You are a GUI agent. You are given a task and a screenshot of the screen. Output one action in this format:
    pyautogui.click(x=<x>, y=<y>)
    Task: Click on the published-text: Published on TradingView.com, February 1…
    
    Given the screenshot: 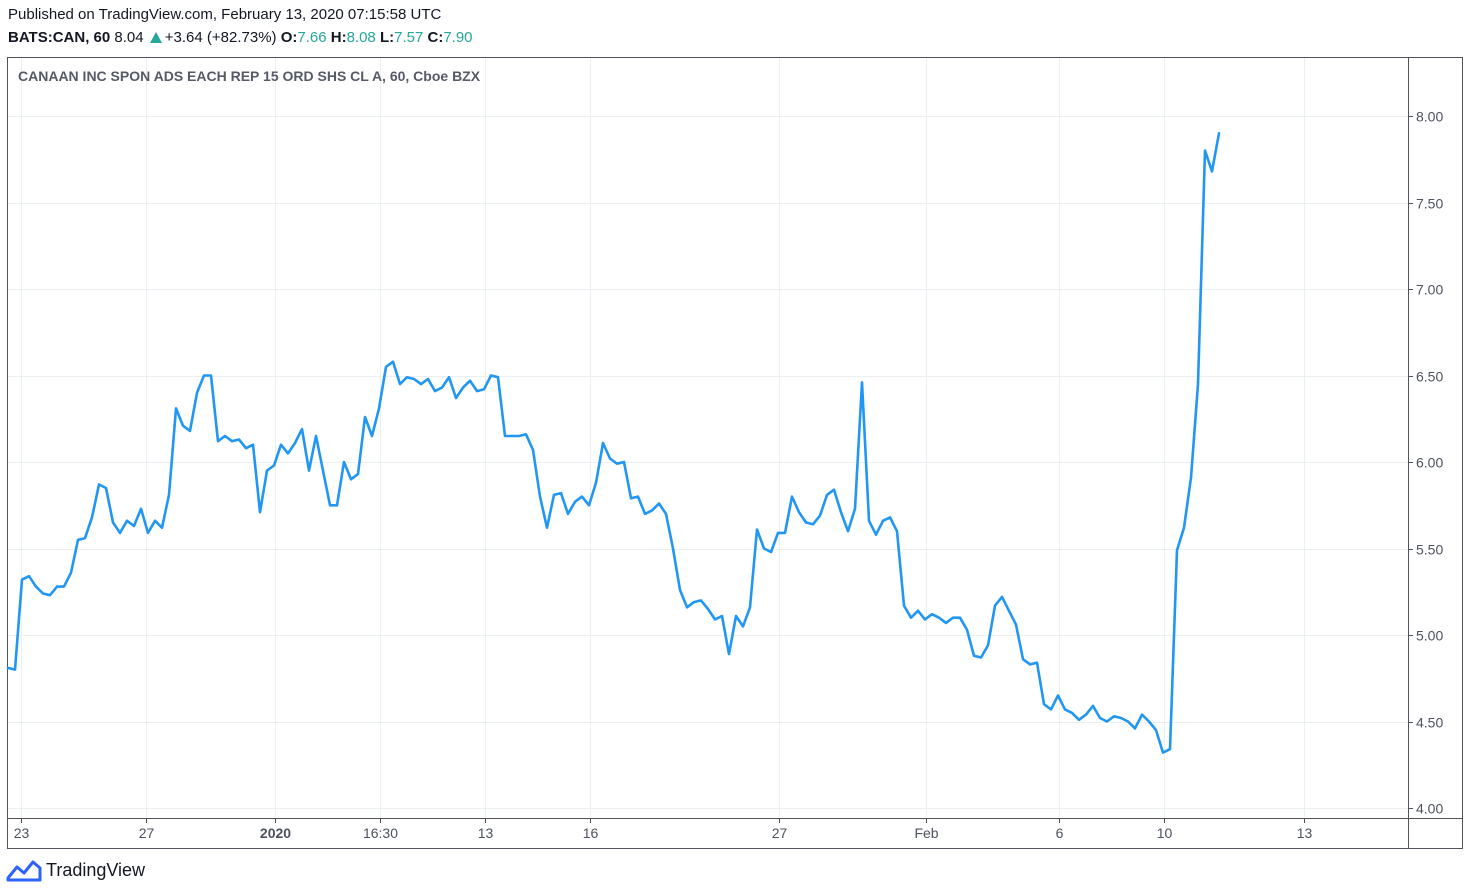 What is the action you would take?
    pyautogui.click(x=225, y=14)
    